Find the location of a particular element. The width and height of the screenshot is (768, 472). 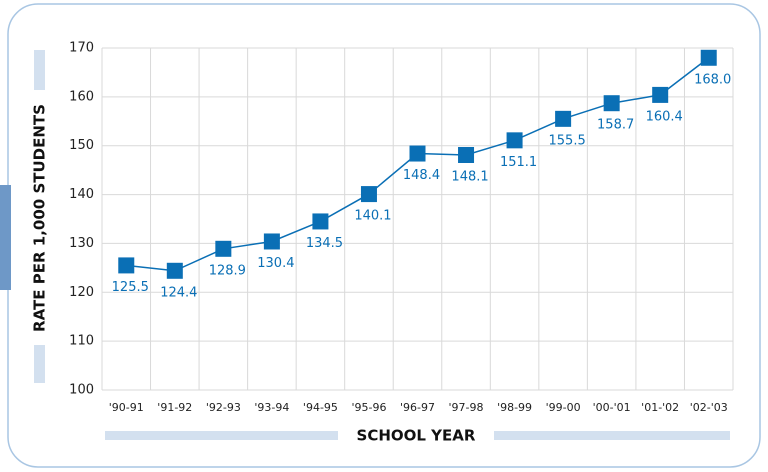

x-tick-label: '91-92 is located at coordinates (174, 407).